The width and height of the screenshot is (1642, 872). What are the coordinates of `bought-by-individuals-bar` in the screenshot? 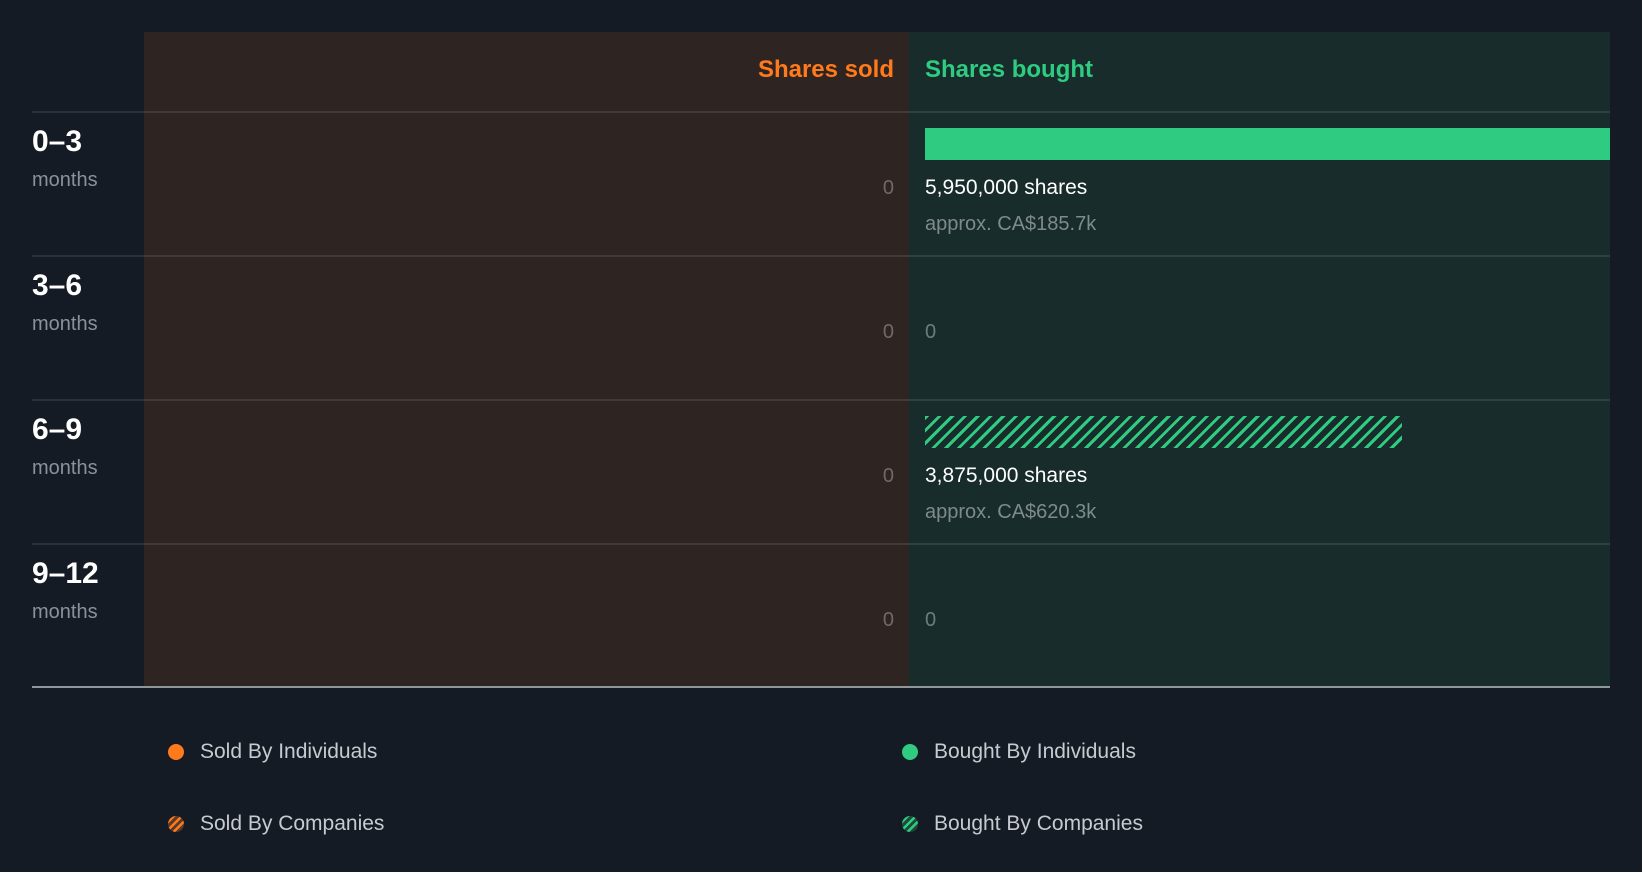 It's located at (1267, 144).